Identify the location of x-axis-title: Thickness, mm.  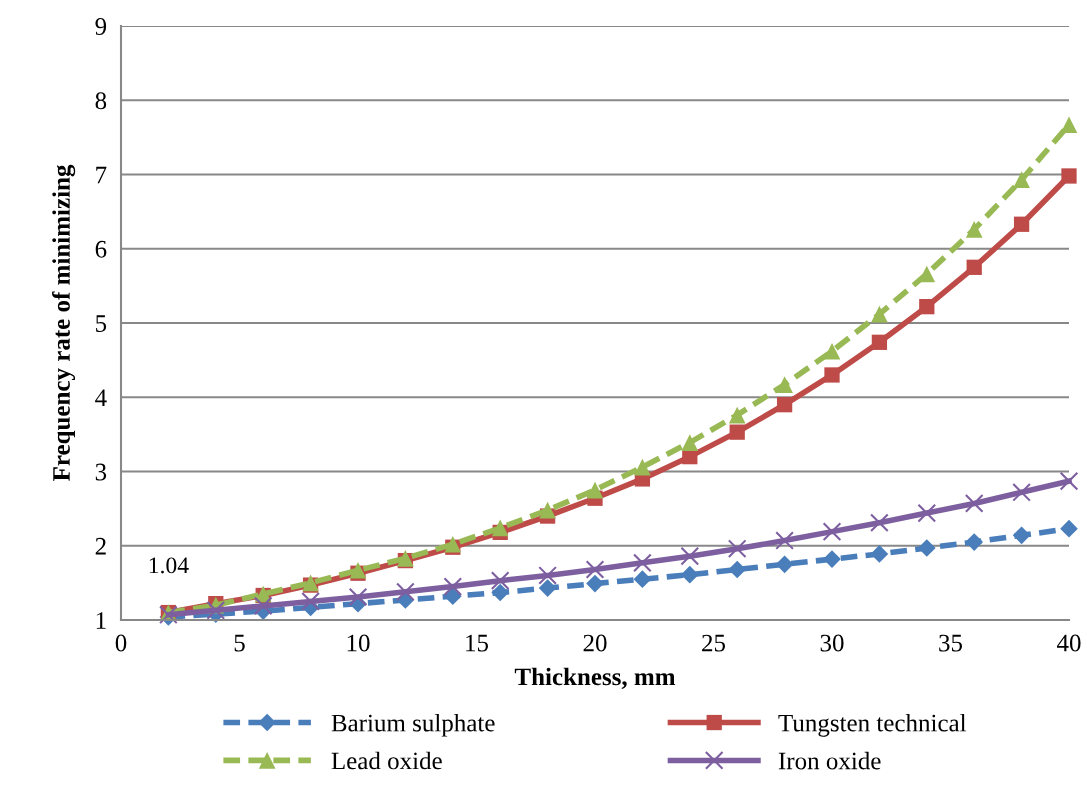
(595, 678).